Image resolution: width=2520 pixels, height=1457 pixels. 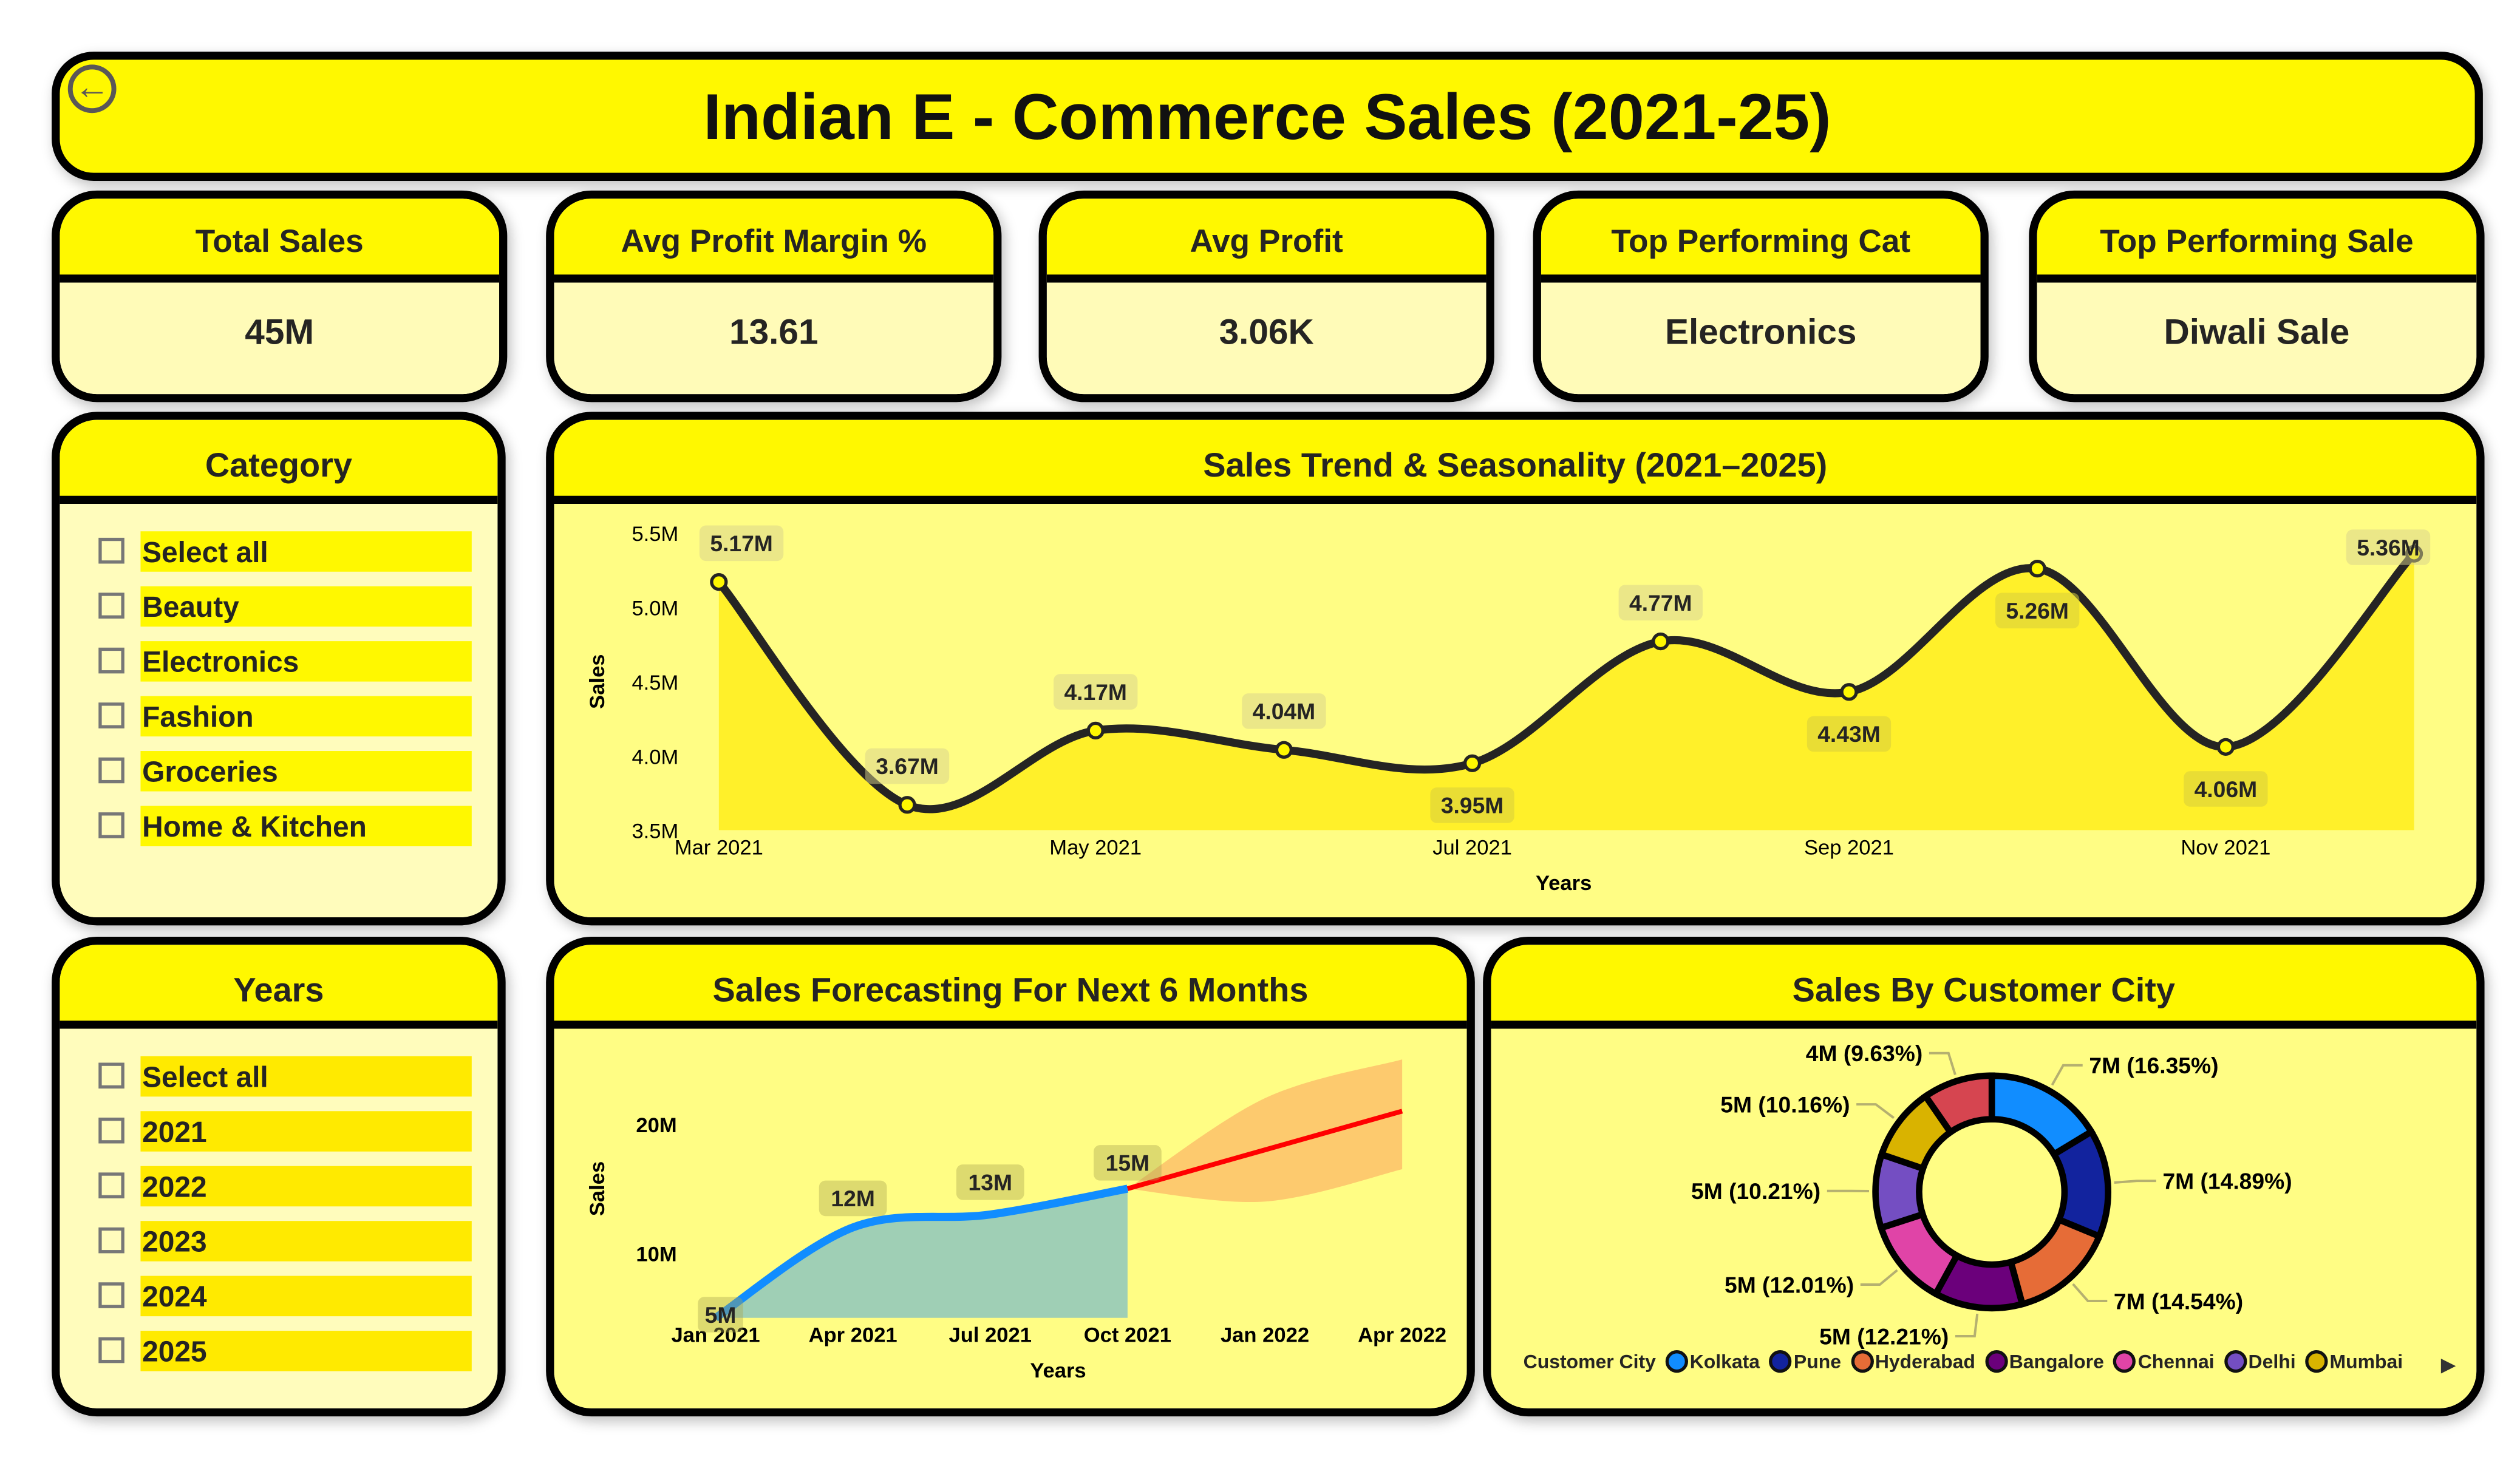 What do you see at coordinates (1264, 1150) in the screenshot?
I see `forecast-line` at bounding box center [1264, 1150].